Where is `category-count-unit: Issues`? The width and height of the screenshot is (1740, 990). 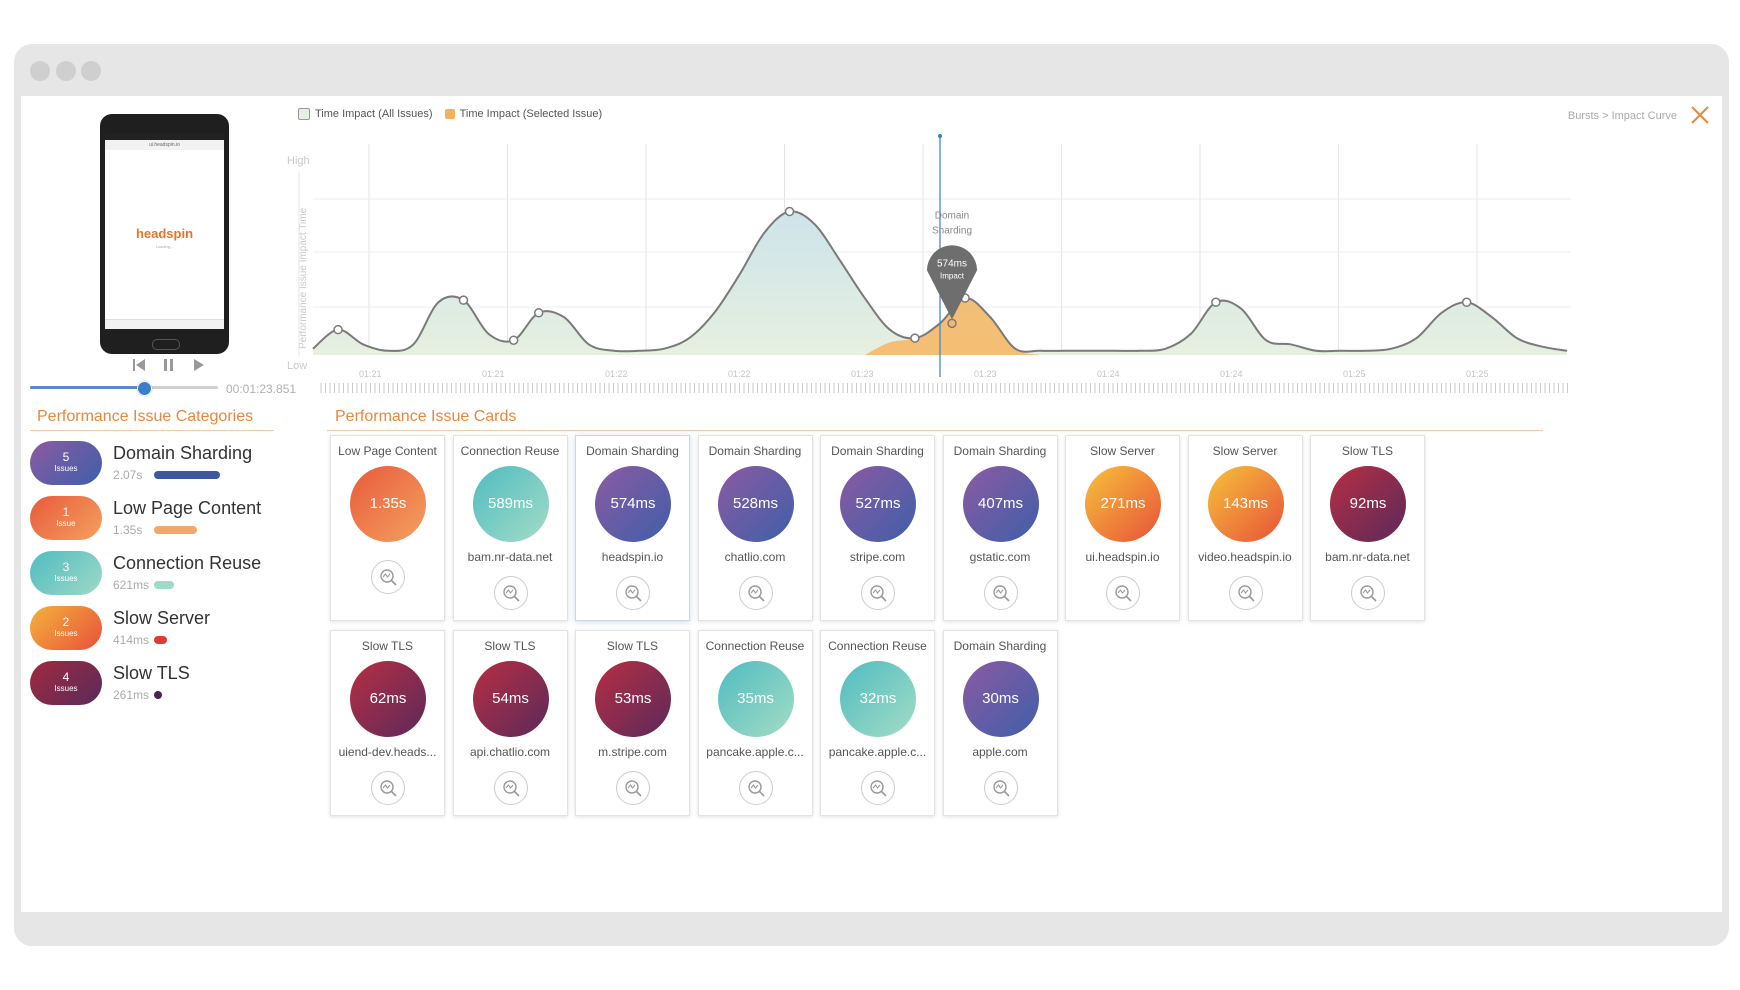 category-count-unit: Issues is located at coordinates (66, 578).